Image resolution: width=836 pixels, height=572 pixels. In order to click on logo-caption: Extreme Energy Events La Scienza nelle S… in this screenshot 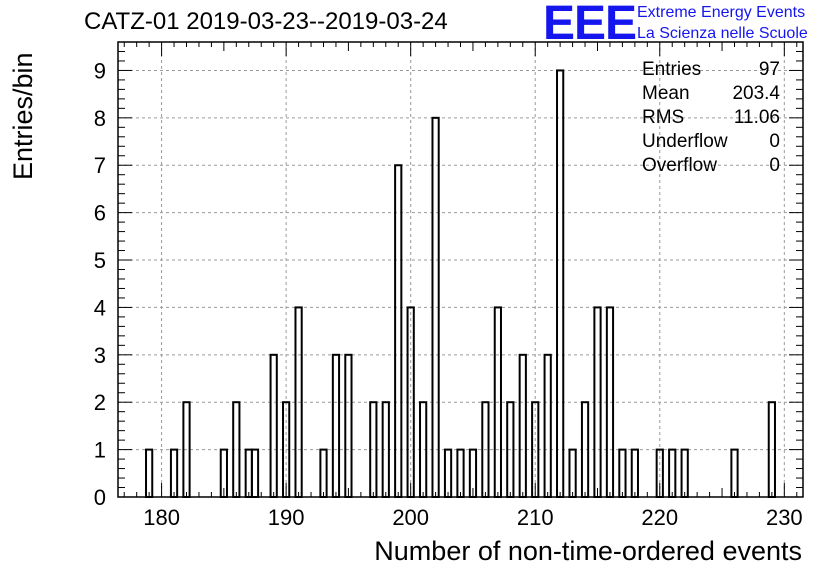, I will do `click(722, 23)`.